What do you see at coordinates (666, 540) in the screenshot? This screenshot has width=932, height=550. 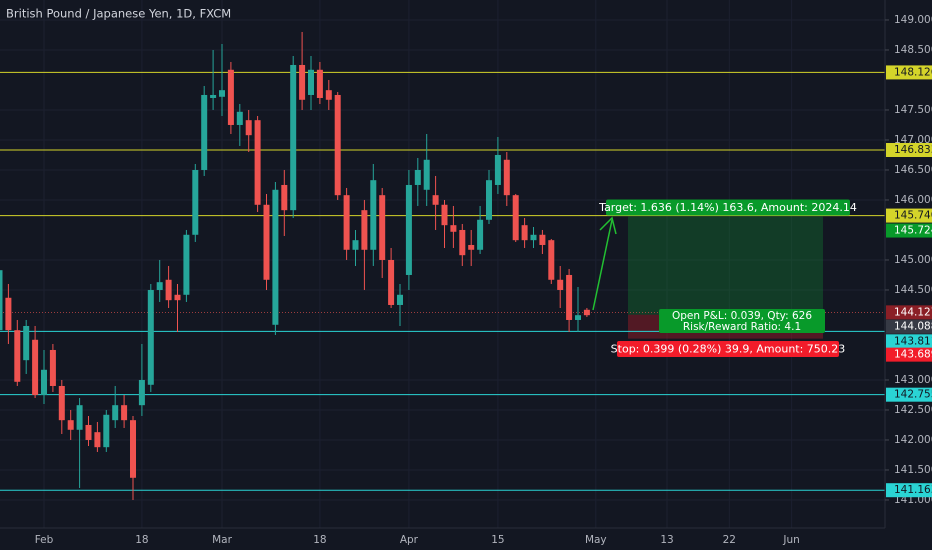 I see `x-tick-label: 13` at bounding box center [666, 540].